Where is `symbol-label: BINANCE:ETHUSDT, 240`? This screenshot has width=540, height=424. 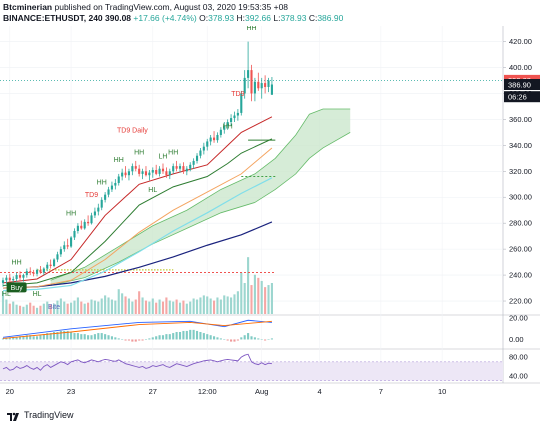
symbol-label: BINANCE:ETHUSDT, 240 is located at coordinates (53, 18).